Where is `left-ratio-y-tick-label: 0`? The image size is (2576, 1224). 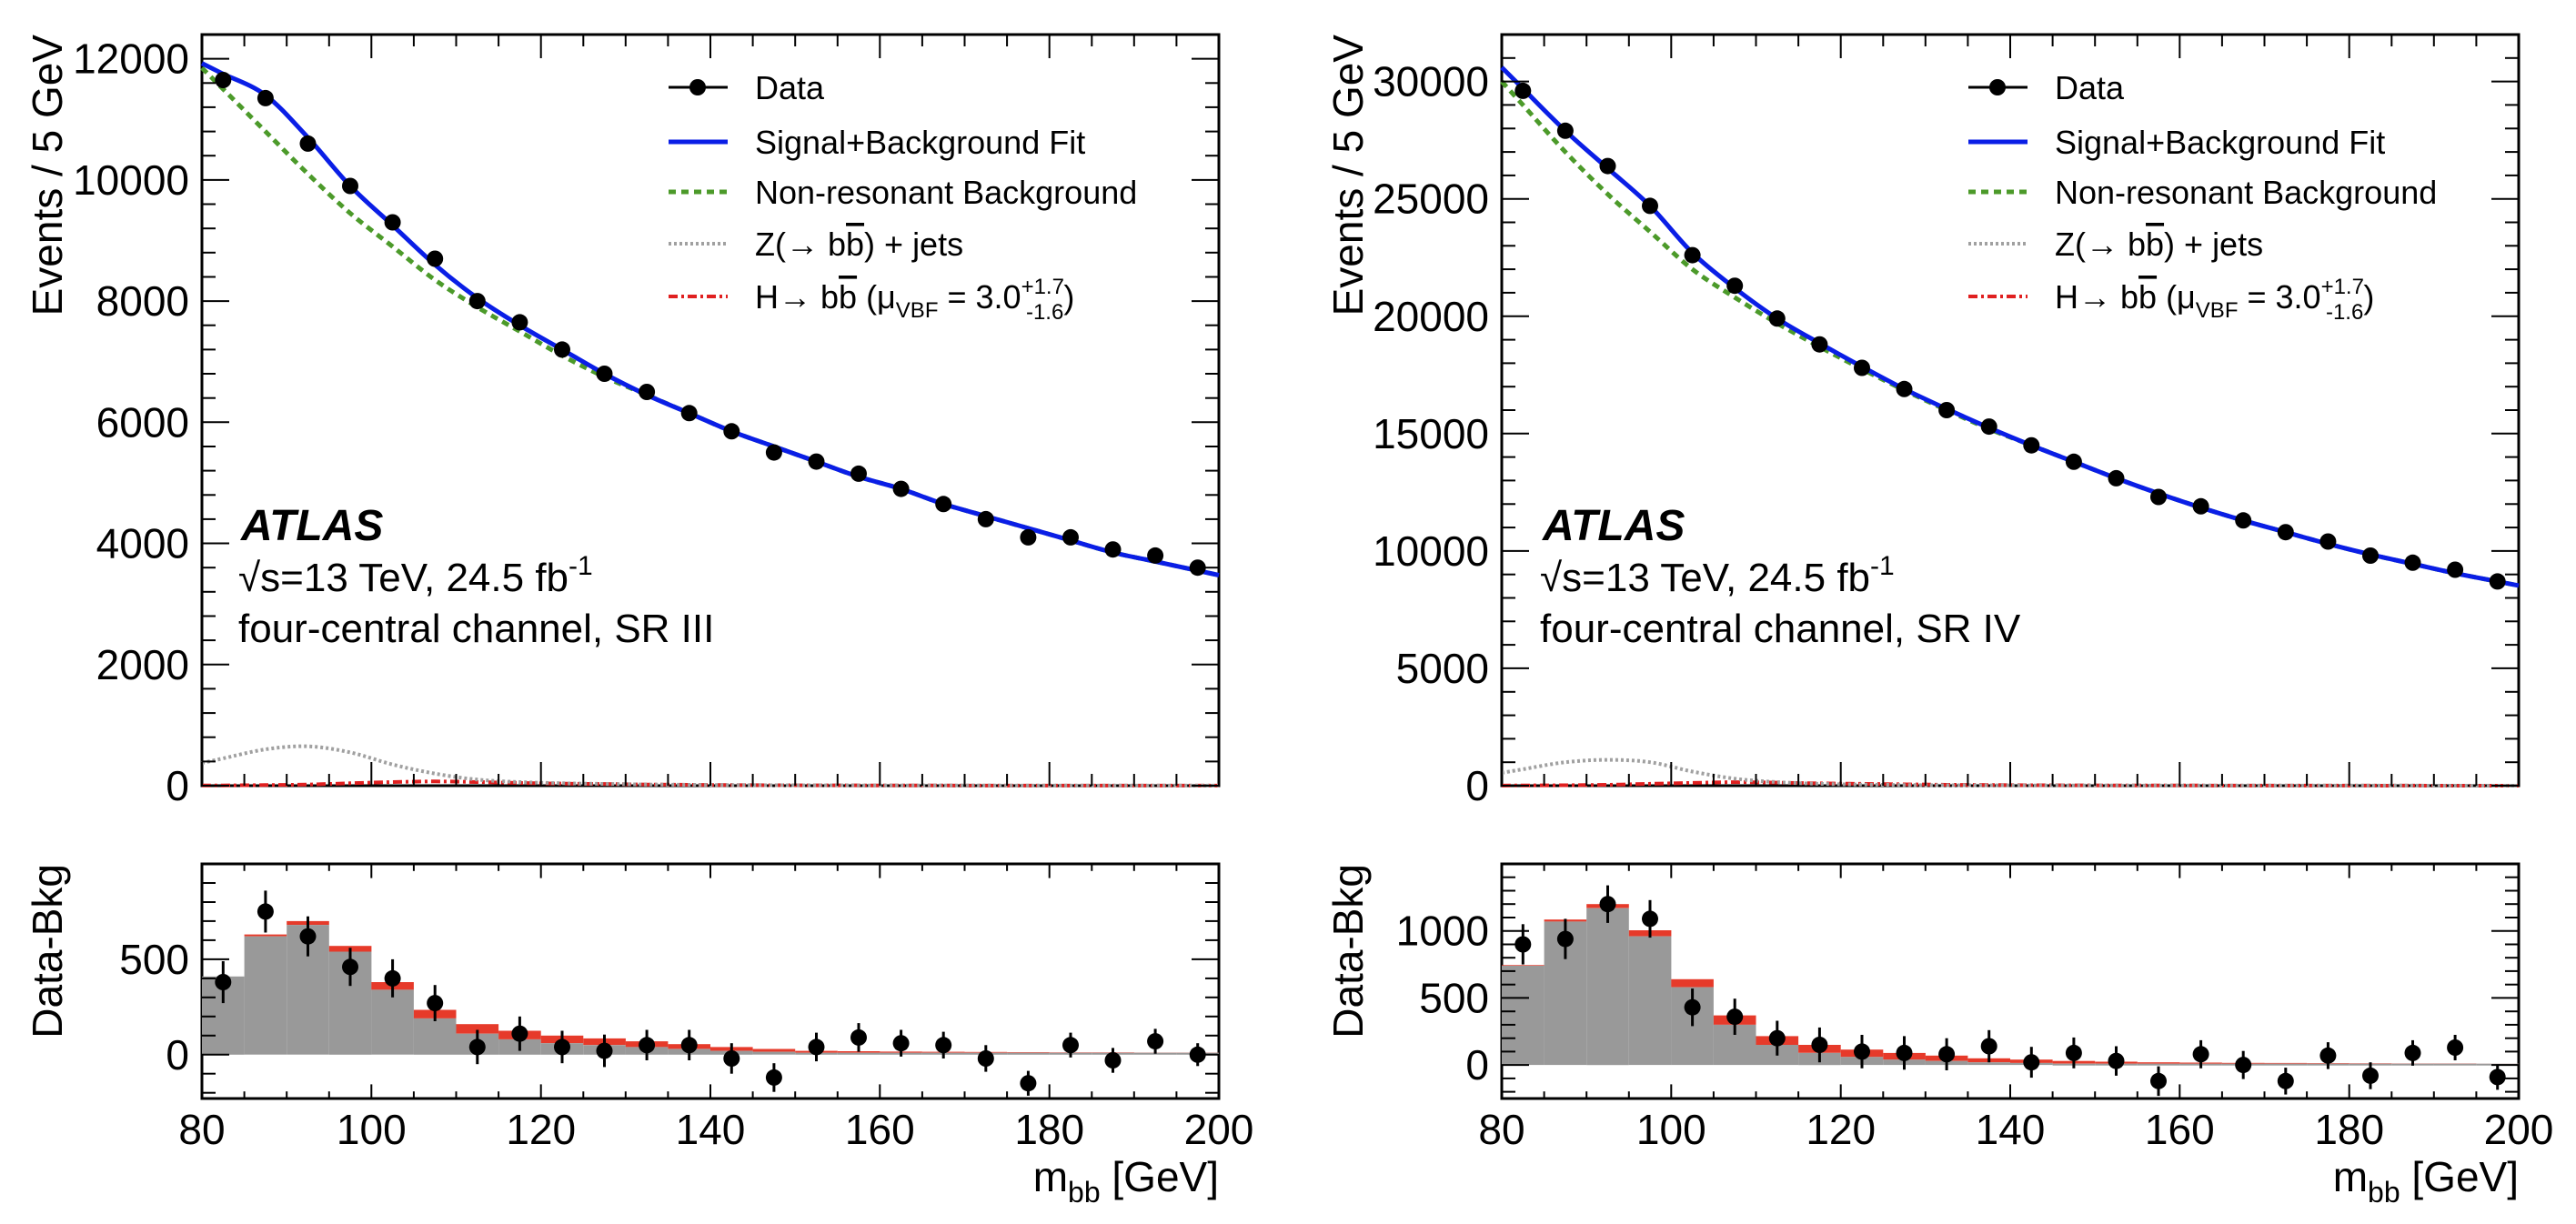 left-ratio-y-tick-label: 0 is located at coordinates (177, 1055).